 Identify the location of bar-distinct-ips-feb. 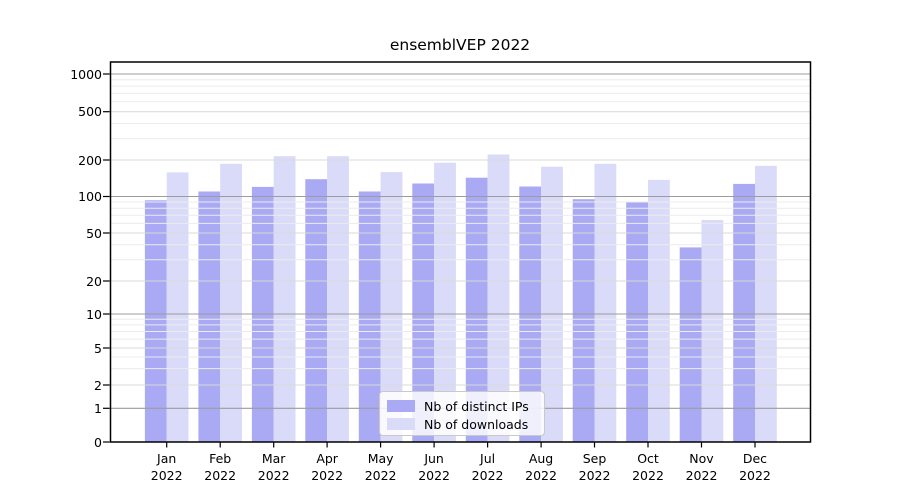
(209, 316).